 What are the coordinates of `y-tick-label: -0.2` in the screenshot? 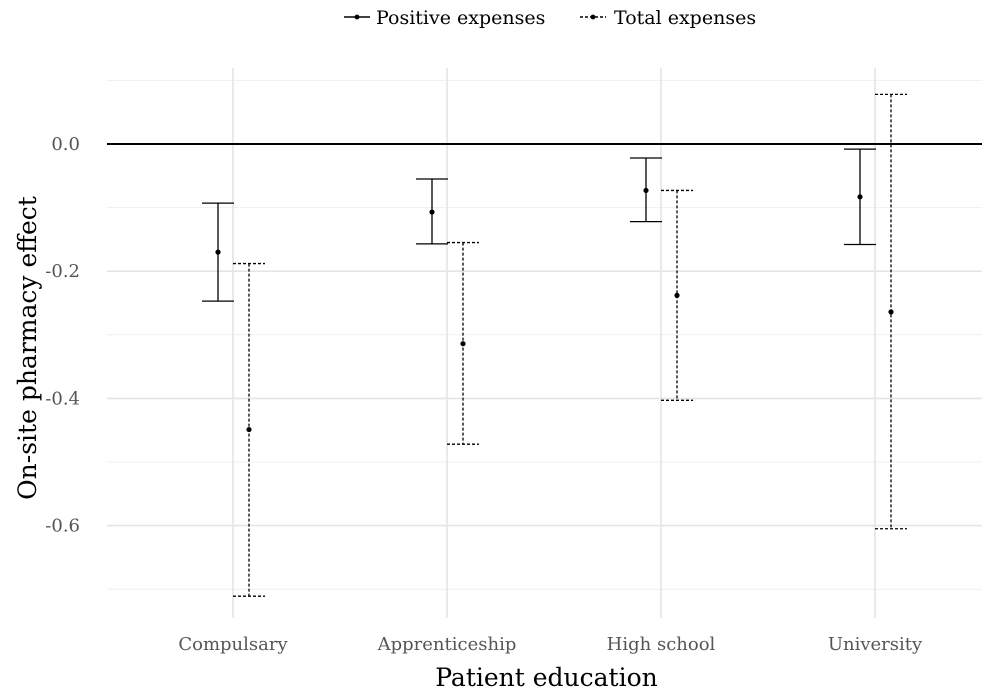 It's located at (62, 271).